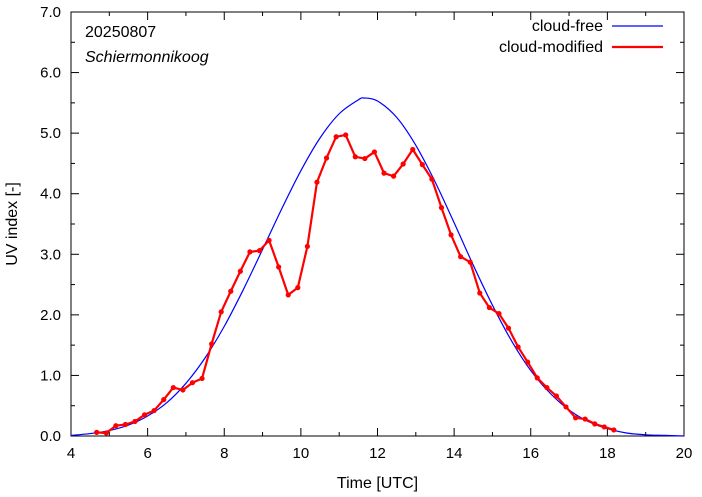  What do you see at coordinates (50, 133) in the screenshot?
I see `y-tick-label: 5.0` at bounding box center [50, 133].